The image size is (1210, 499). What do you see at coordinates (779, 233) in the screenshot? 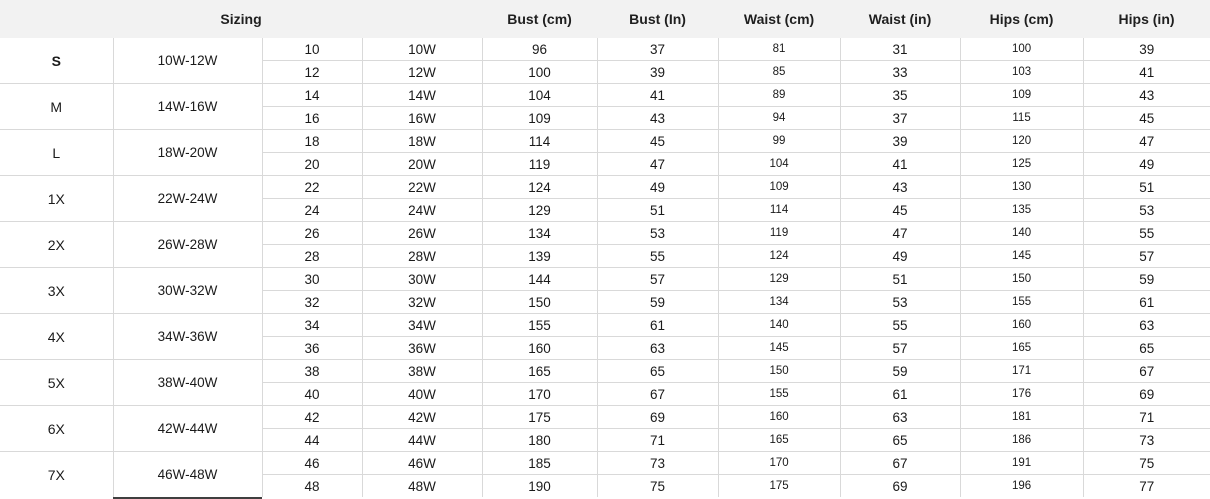
I see `cell-waist-cm: 119` at bounding box center [779, 233].